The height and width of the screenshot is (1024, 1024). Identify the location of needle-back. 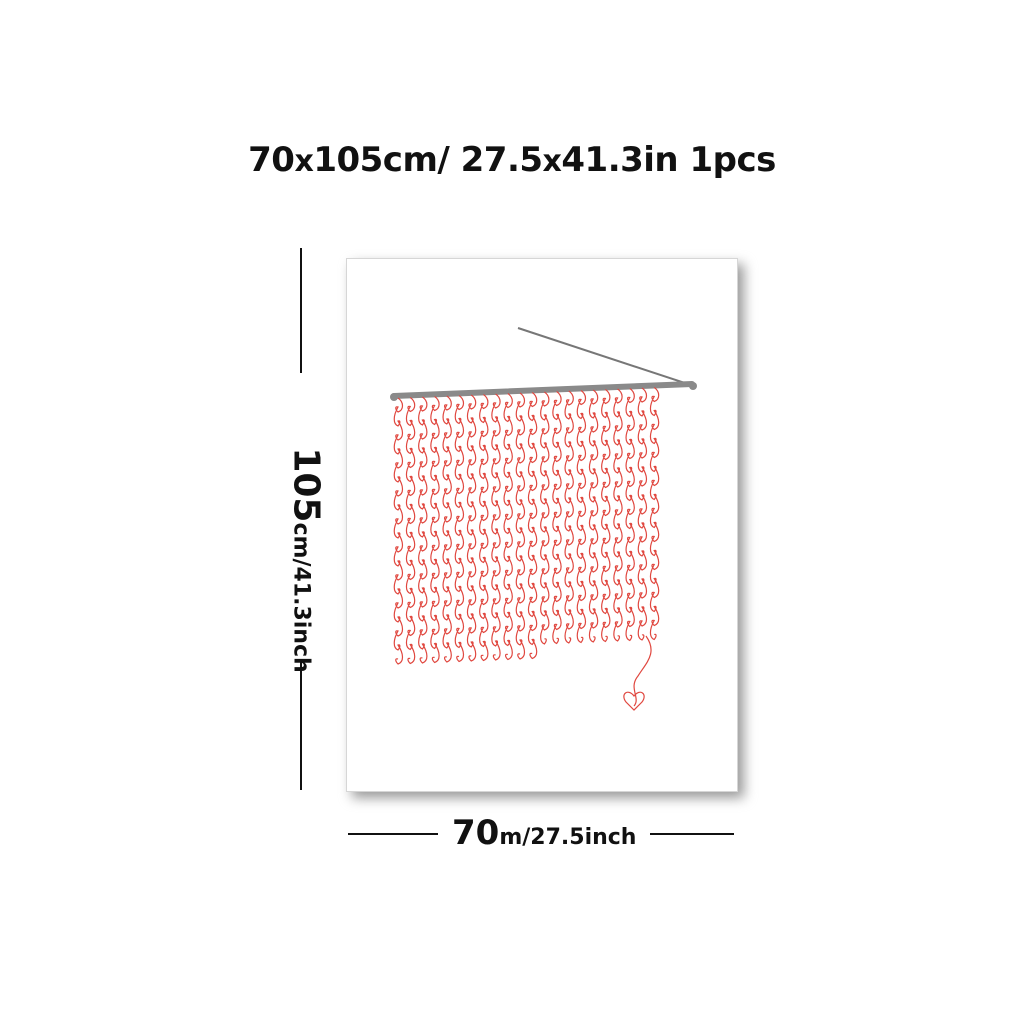
(606, 357).